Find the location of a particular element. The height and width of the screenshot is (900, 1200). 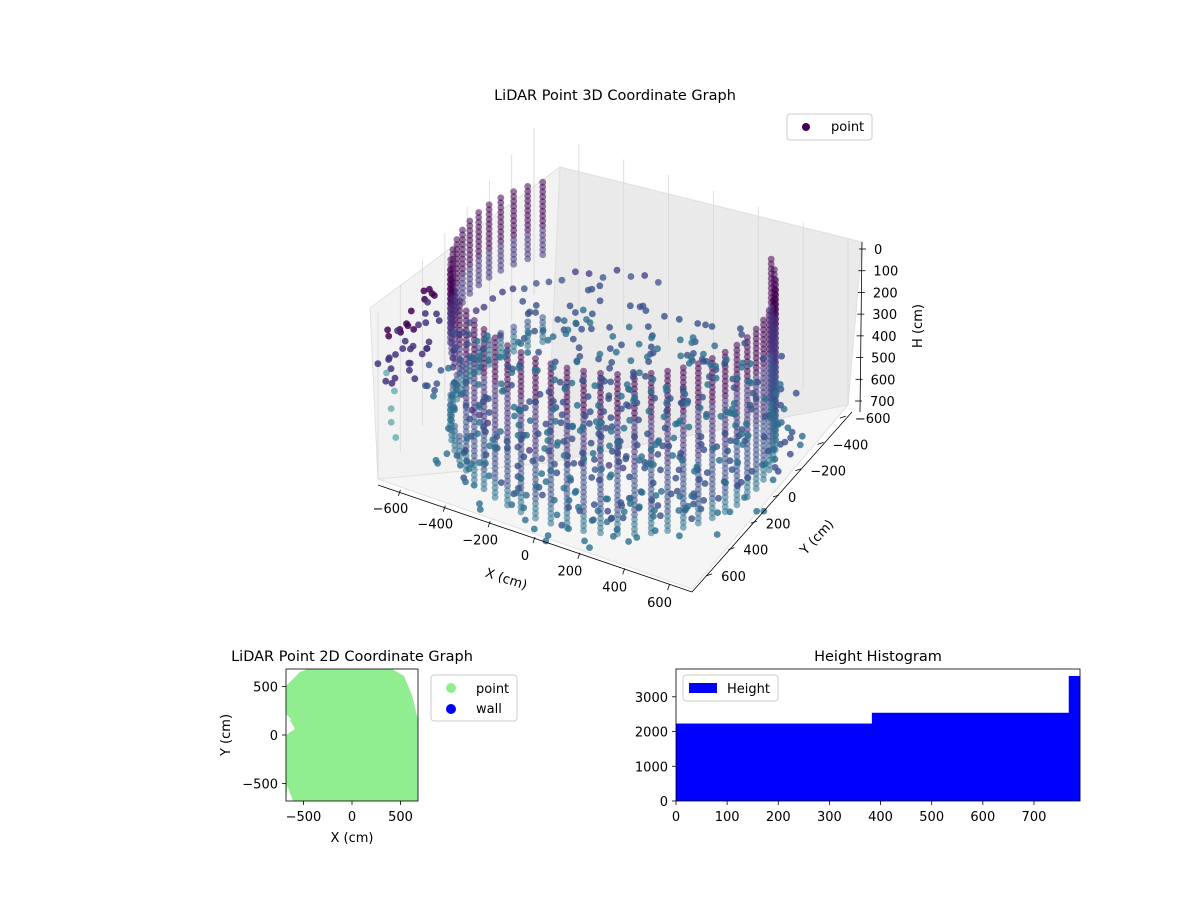

y-tick-label: 200 is located at coordinates (778, 524).